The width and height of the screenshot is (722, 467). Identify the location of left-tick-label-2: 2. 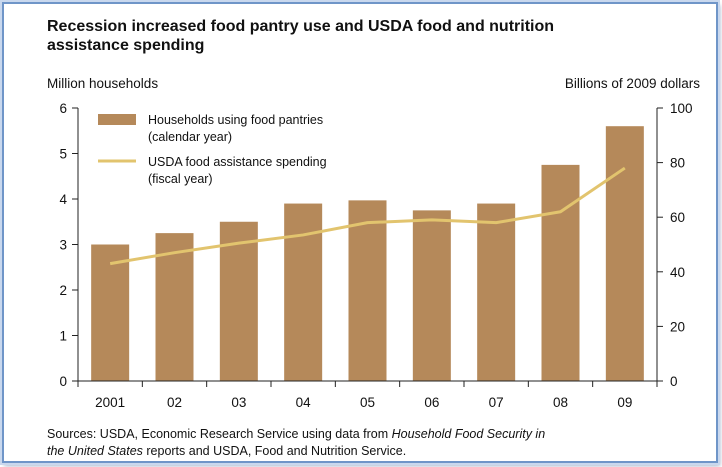
(63, 290).